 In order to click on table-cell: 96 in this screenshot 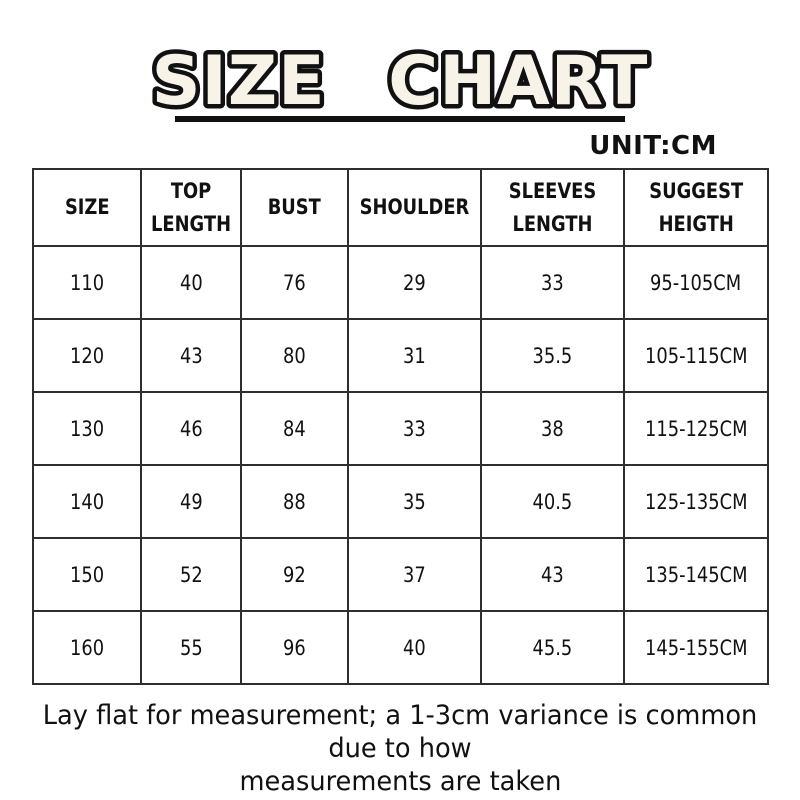, I will do `click(294, 647)`.